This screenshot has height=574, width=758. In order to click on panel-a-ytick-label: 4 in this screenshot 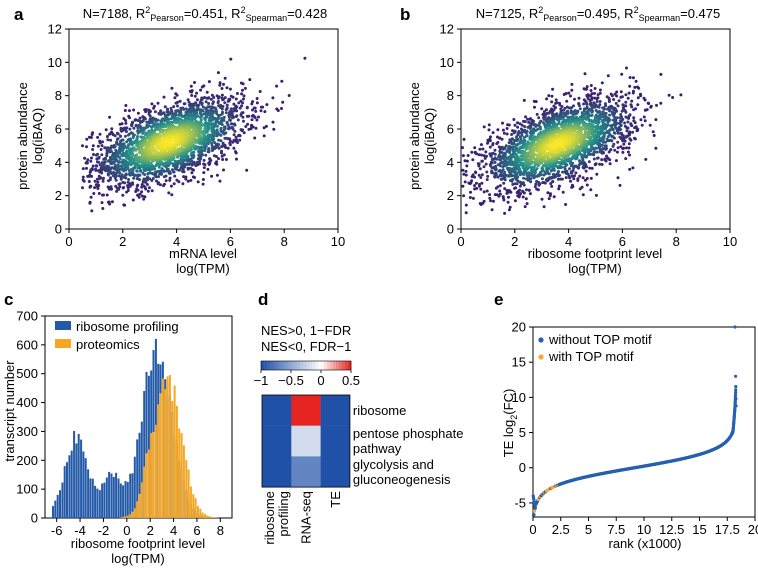, I will do `click(58, 162)`.